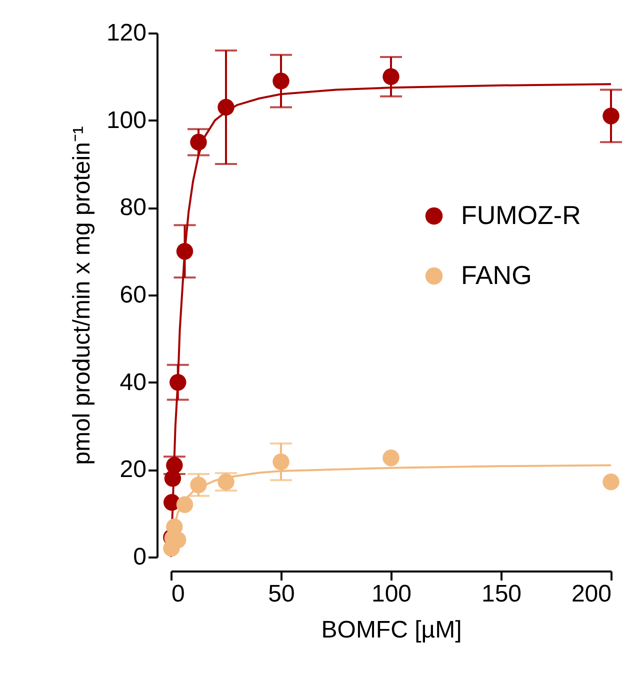 The height and width of the screenshot is (693, 643). Describe the element at coordinates (496, 275) in the screenshot. I see `legend-label: FANG` at that location.